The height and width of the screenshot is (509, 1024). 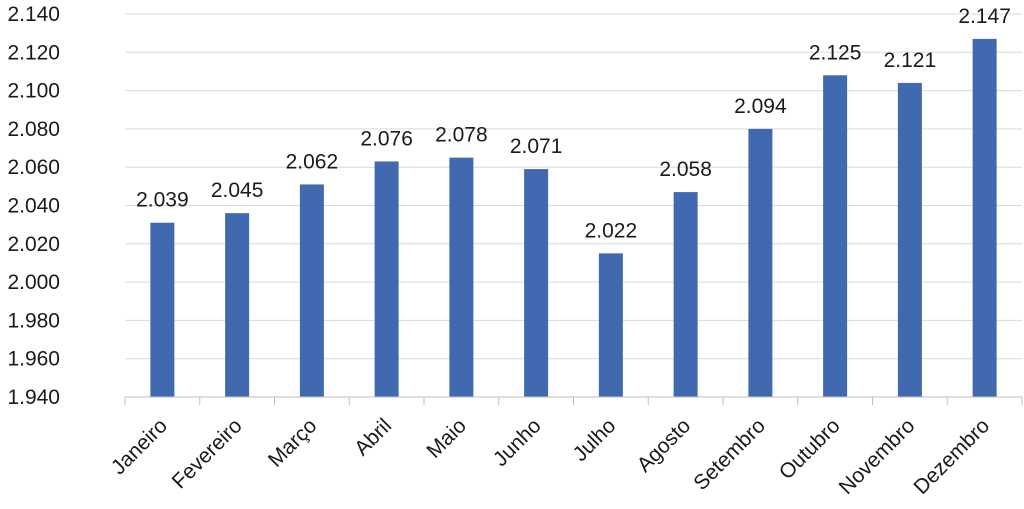 I want to click on data-label: 2.062, so click(x=312, y=161).